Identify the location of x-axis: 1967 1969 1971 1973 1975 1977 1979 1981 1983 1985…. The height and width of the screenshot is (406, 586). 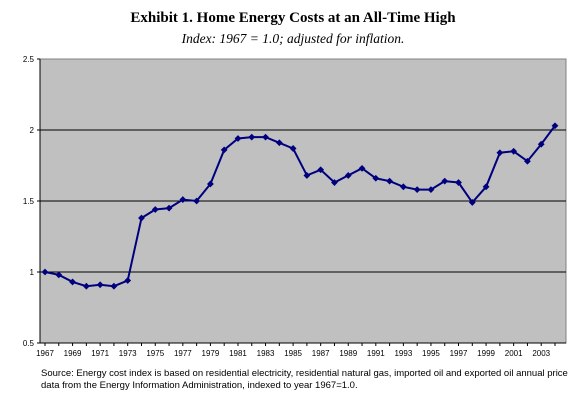
(301, 350).